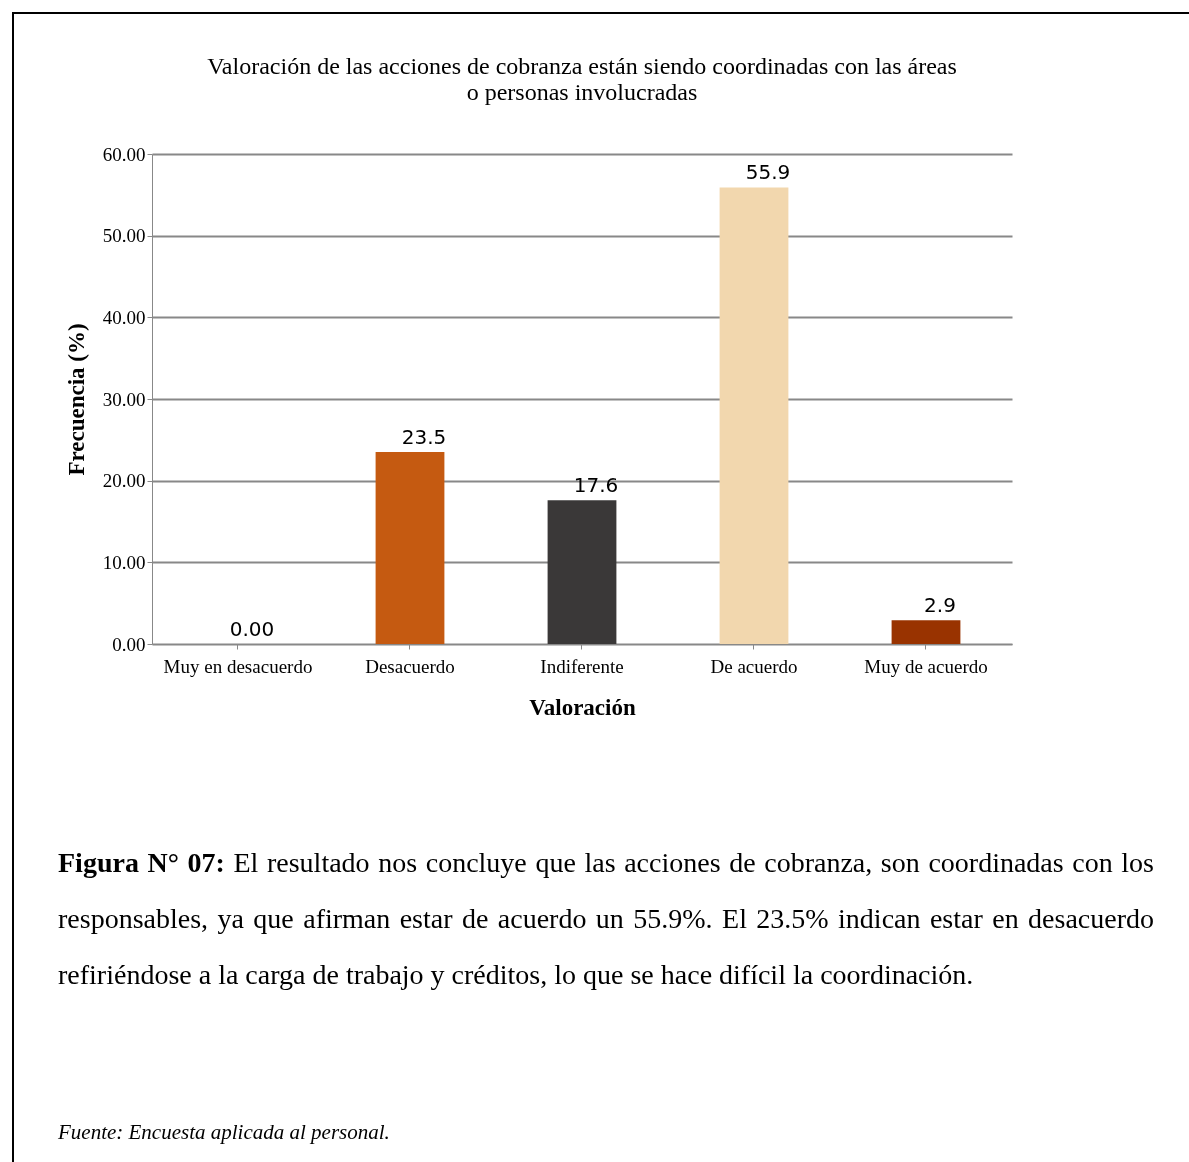 Image resolution: width=1189 pixels, height=1162 pixels. I want to click on data-label: 2.9, so click(940, 605).